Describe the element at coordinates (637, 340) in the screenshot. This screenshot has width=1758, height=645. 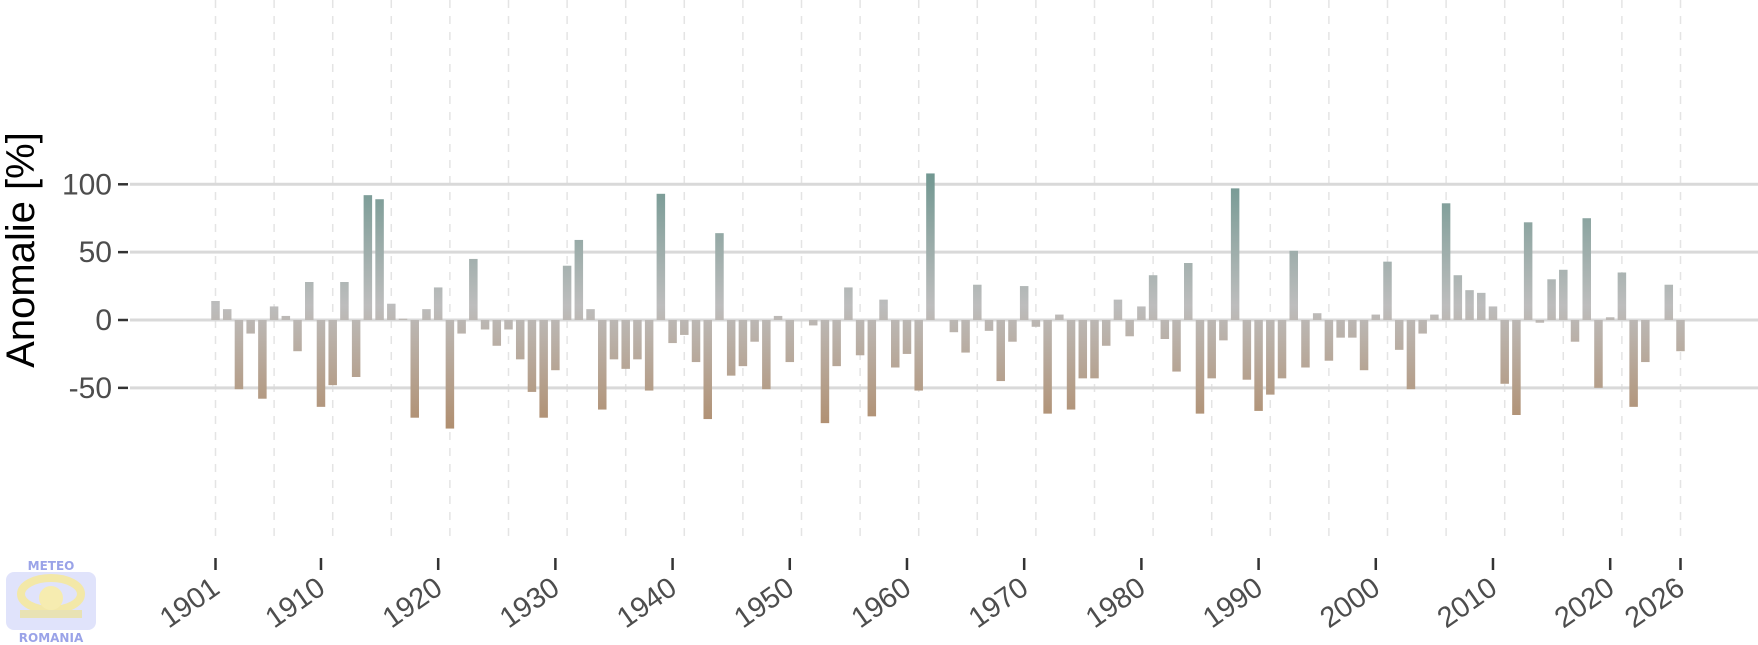
I see `bar-1937` at that location.